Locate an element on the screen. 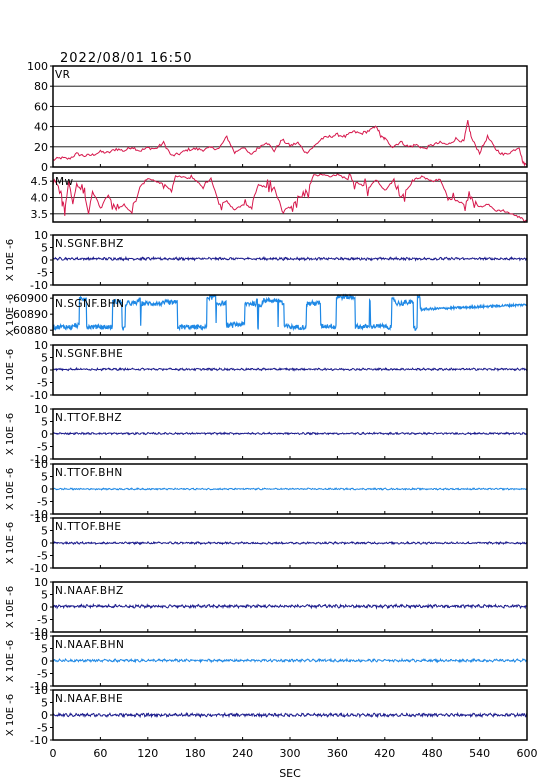  panel-label: N.TTOF.BHN is located at coordinates (89, 473).